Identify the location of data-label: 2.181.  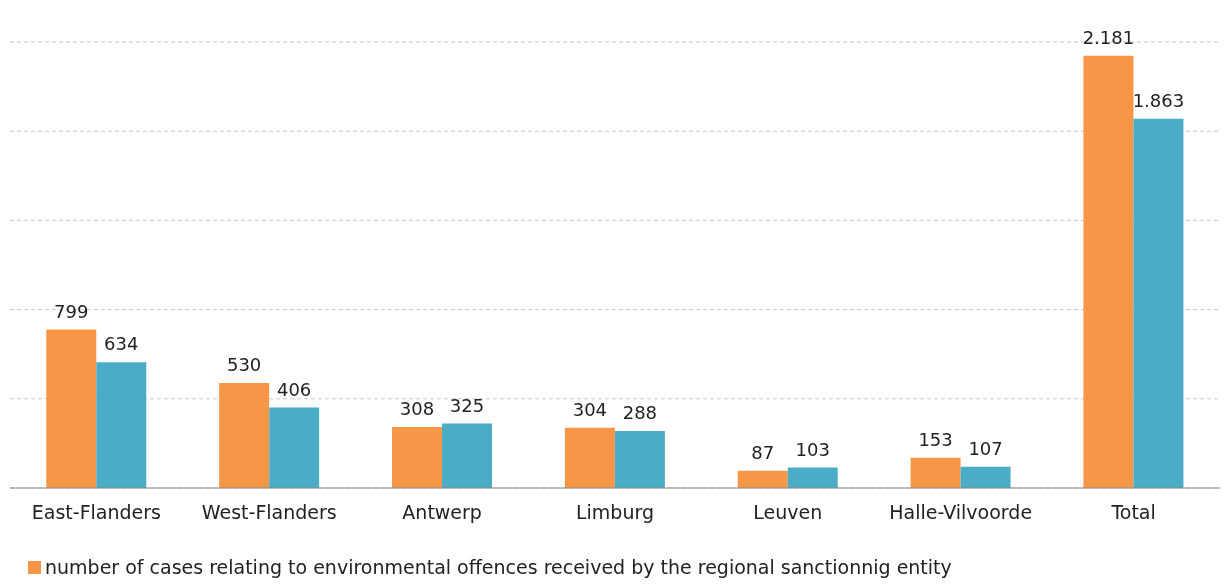
(1108, 37).